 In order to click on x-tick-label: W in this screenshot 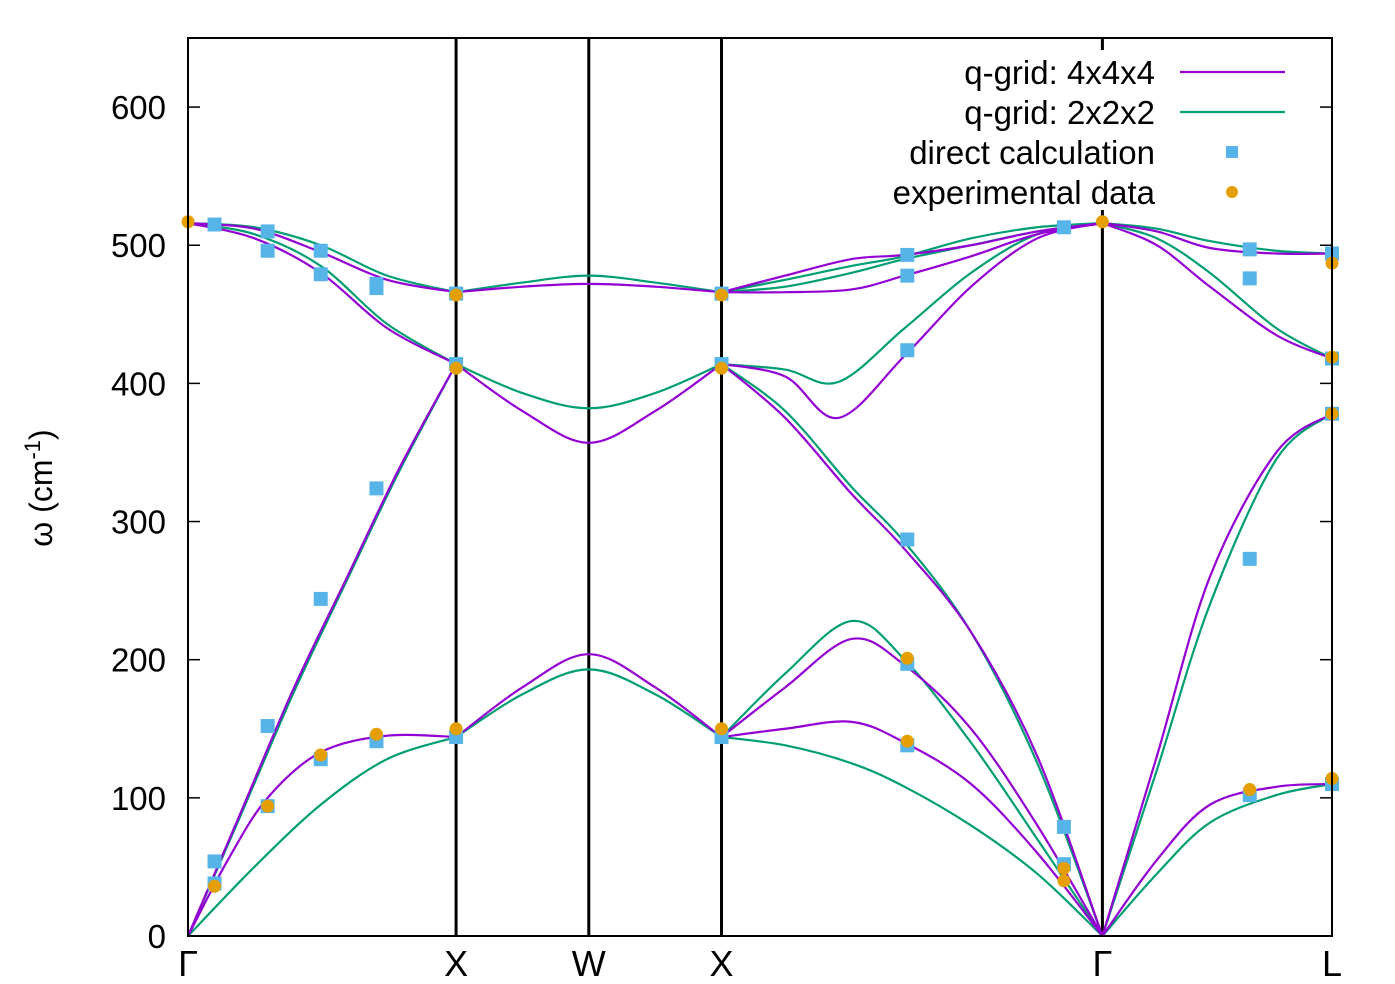, I will do `click(589, 963)`.